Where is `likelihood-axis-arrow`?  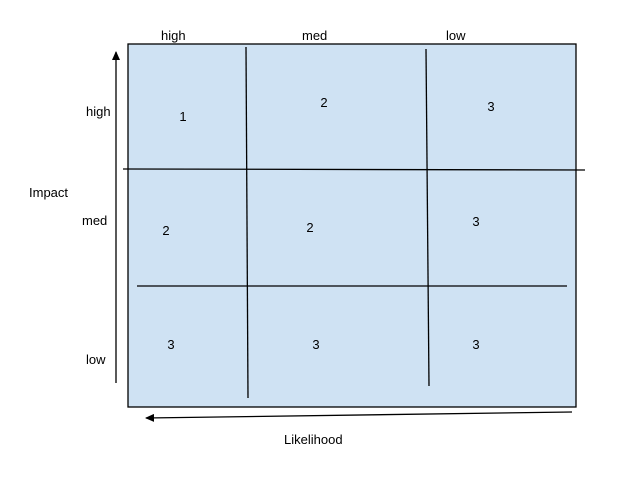
likelihood-axis-arrow is located at coordinates (359, 416).